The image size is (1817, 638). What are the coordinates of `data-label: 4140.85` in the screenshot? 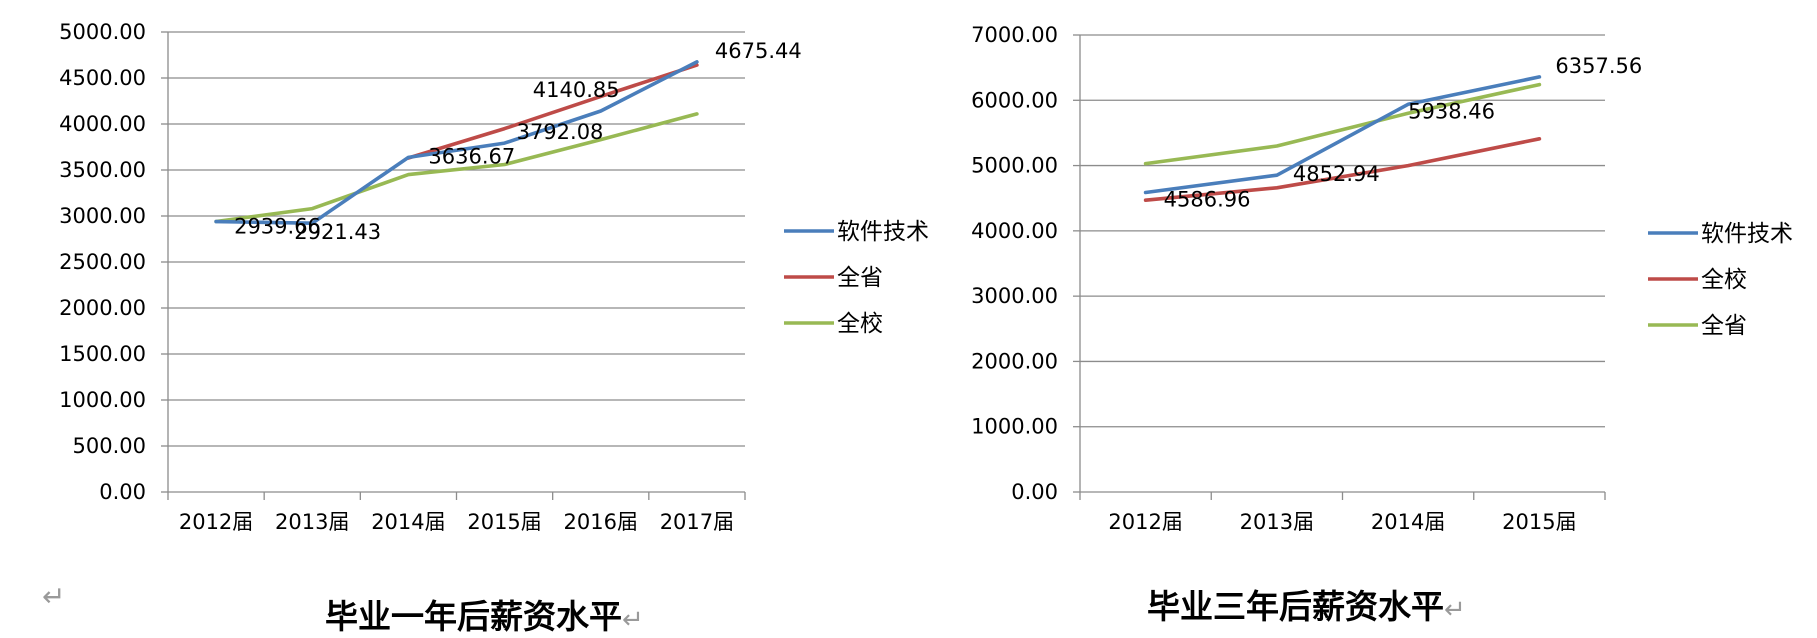 It's located at (576, 90).